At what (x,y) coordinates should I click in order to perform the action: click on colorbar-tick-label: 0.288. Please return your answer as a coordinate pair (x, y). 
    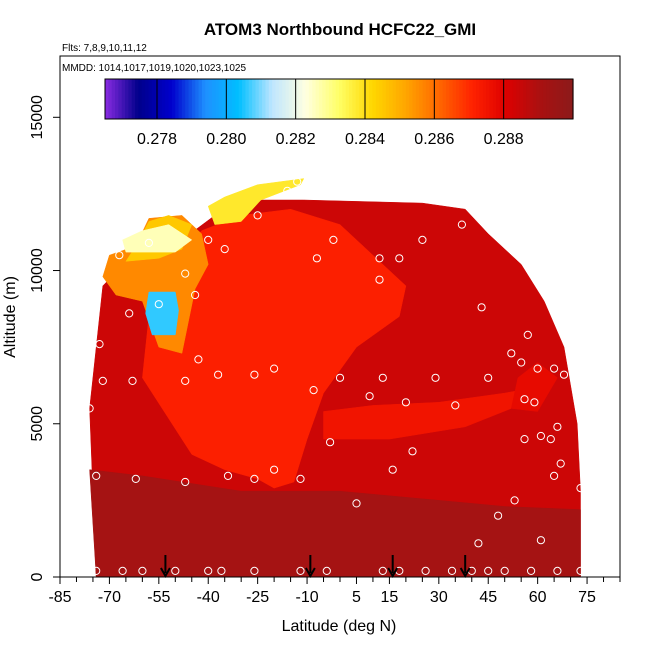
    Looking at the image, I should click on (504, 139).